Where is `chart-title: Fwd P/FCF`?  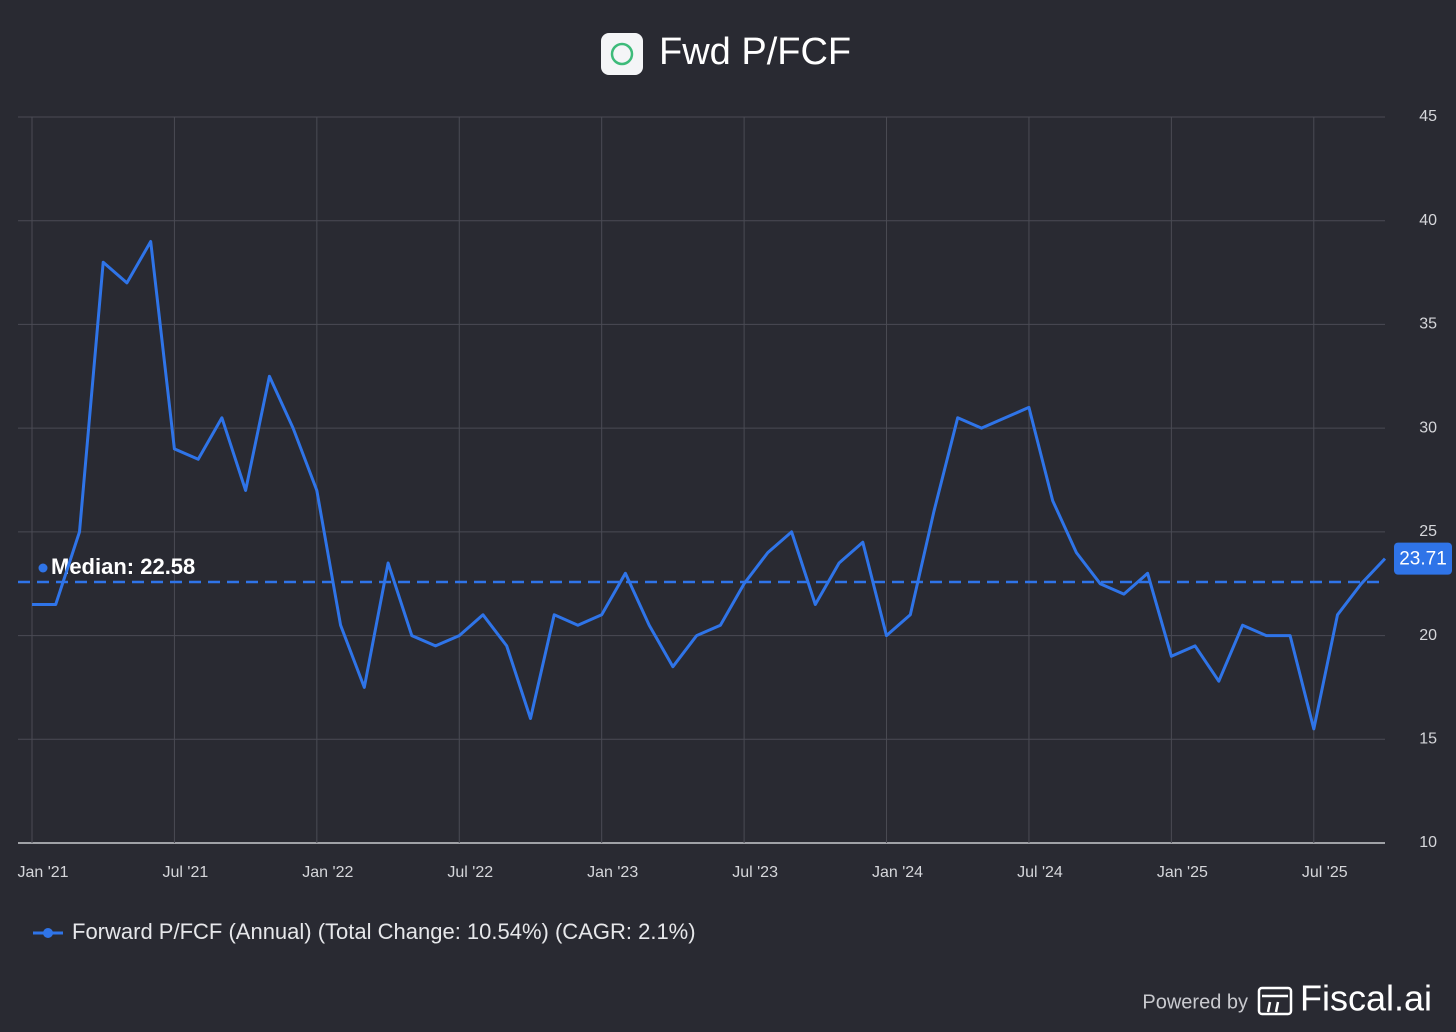 chart-title: Fwd P/FCF is located at coordinates (755, 52).